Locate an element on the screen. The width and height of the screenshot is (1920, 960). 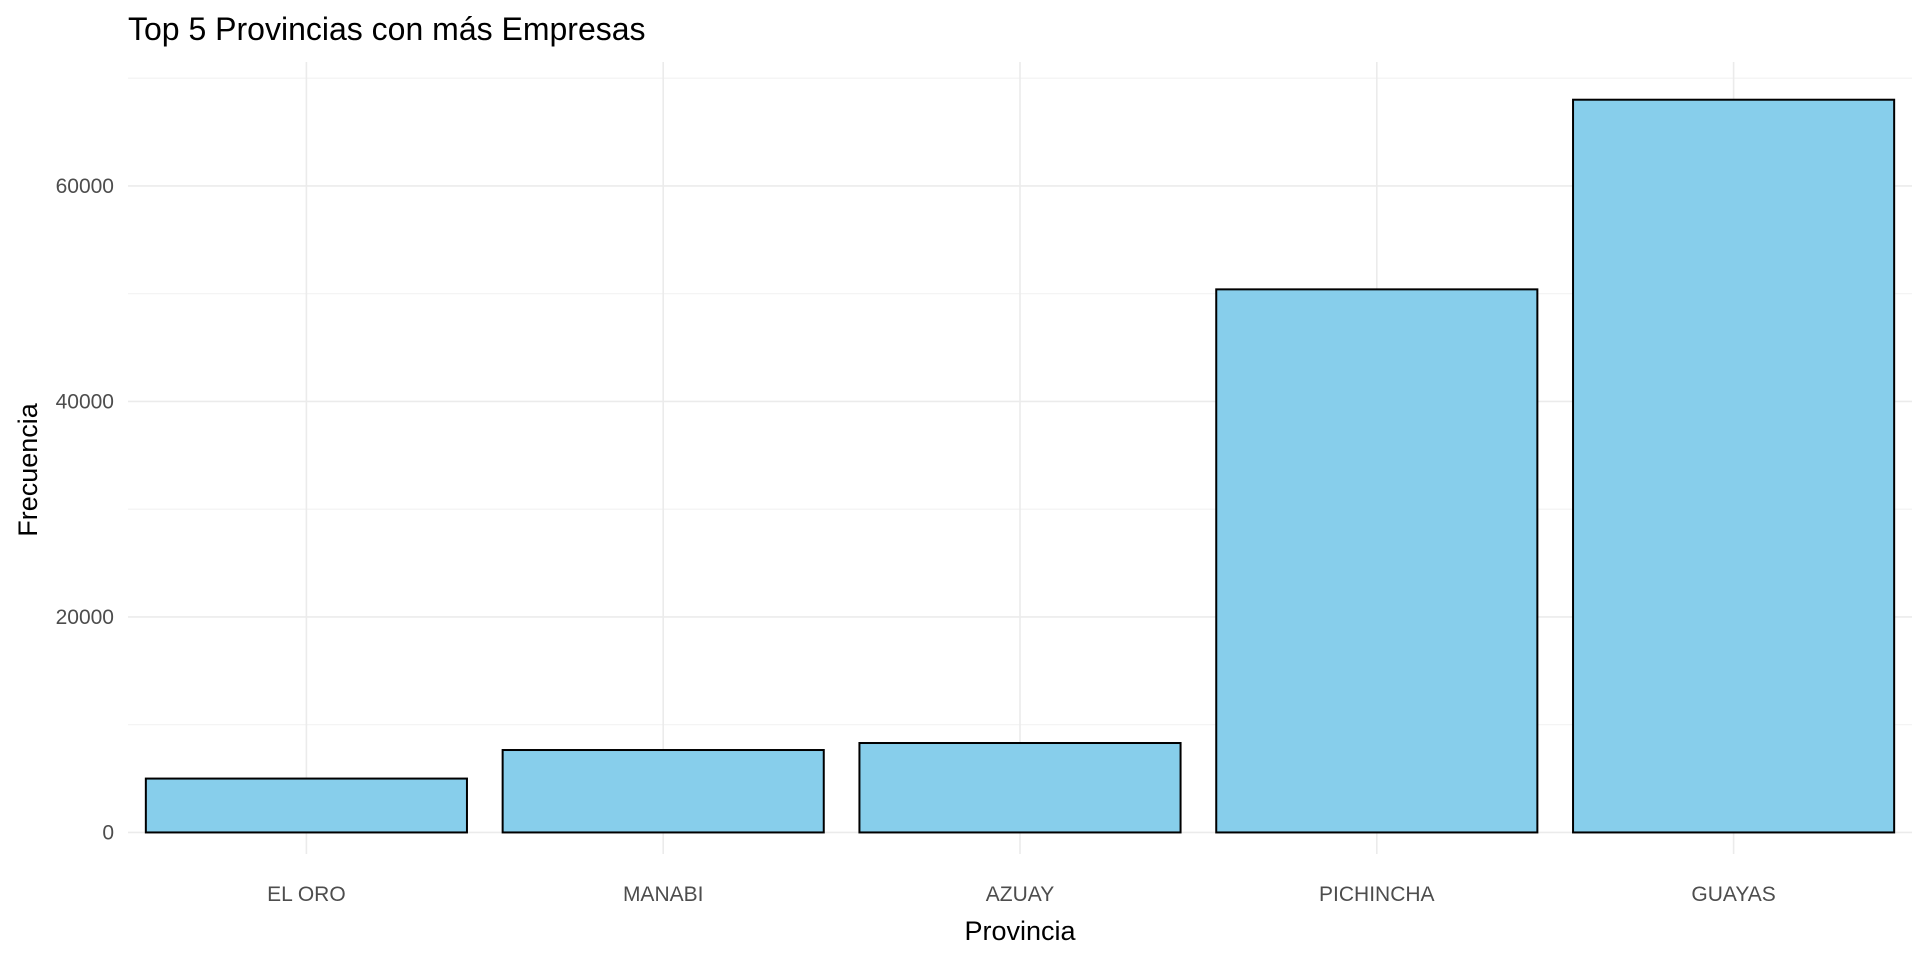
bar-azuay is located at coordinates (1020, 788).